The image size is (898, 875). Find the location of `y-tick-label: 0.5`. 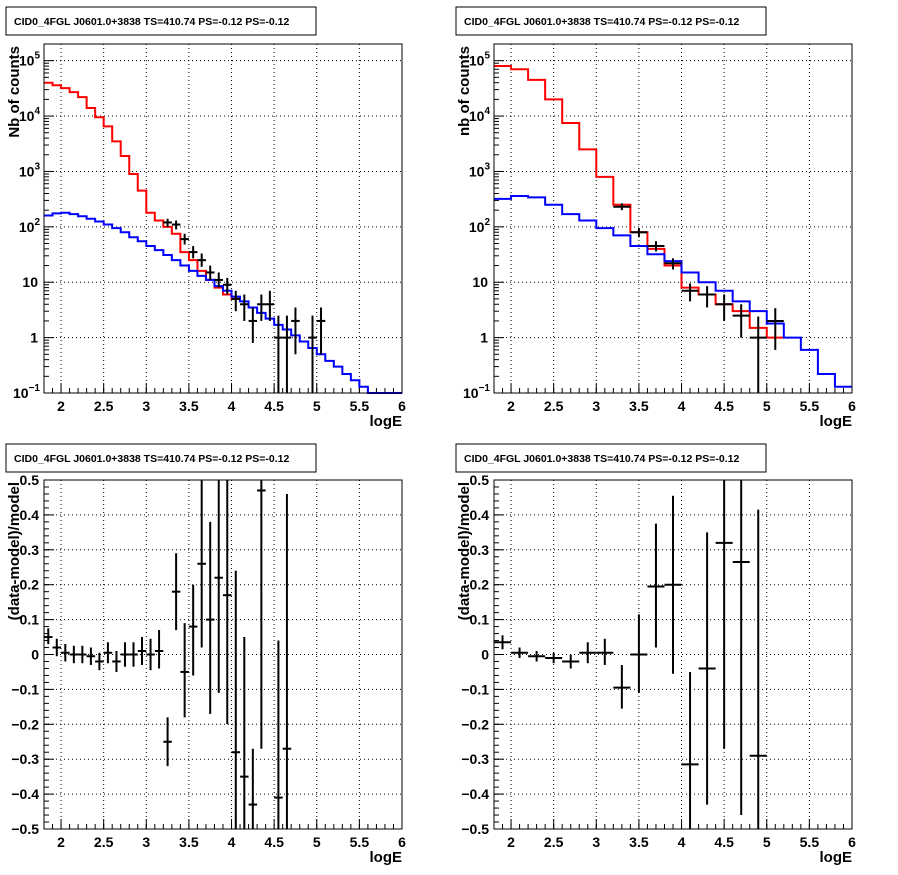

y-tick-label: 0.5 is located at coordinates (30, 480).